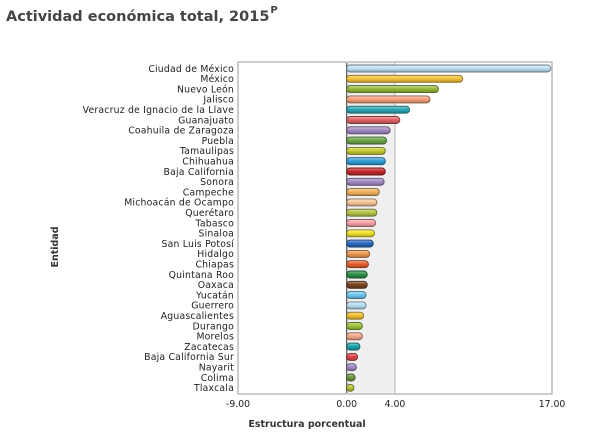 This screenshot has width=589, height=447. Describe the element at coordinates (206, 151) in the screenshot. I see `category-label: Tamaulipas` at that location.